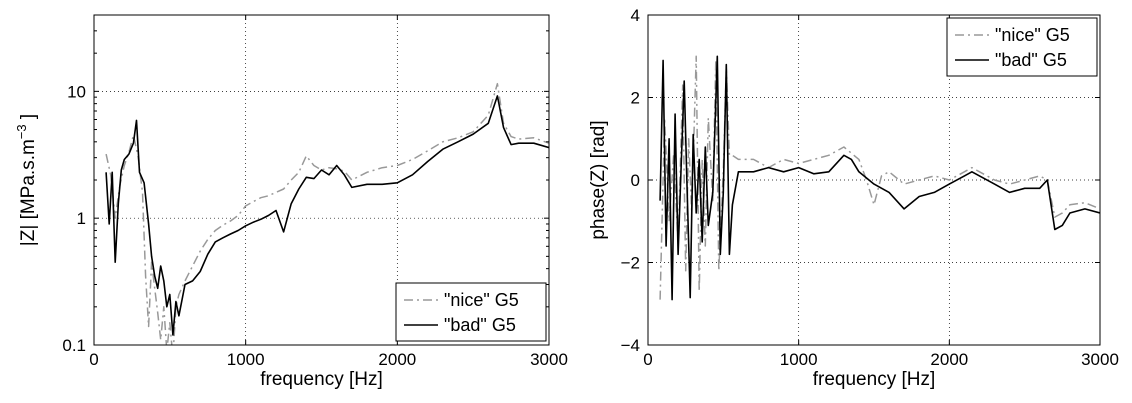 The image size is (1132, 403). I want to click on y-axis-label-main: |Z| [MPa.s.m, so click(28, 192).